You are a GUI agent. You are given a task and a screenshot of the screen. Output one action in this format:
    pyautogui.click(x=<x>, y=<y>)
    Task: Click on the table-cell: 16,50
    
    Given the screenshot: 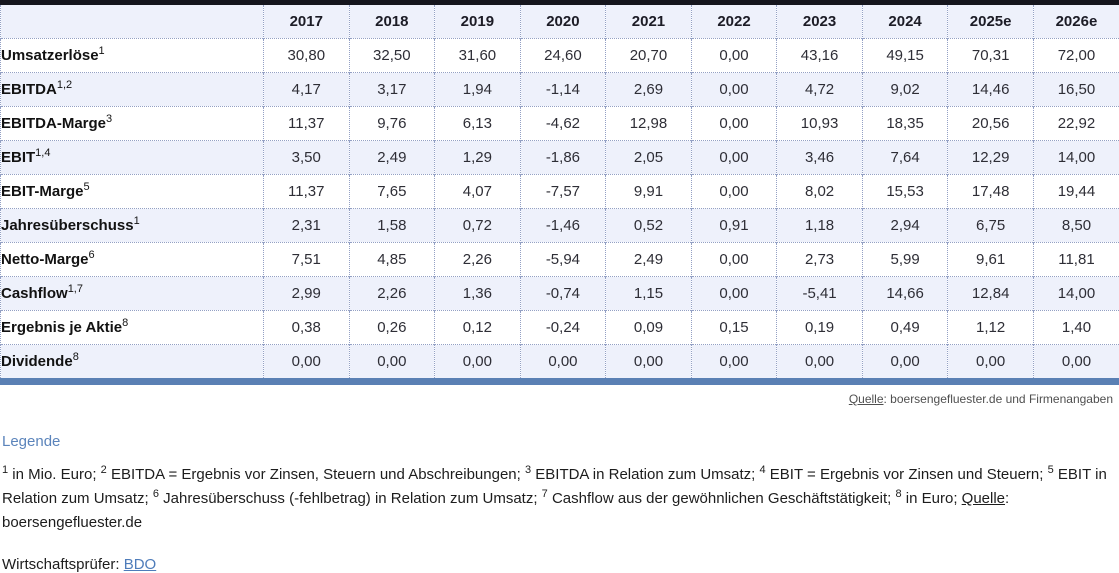 What is the action you would take?
    pyautogui.click(x=1076, y=90)
    